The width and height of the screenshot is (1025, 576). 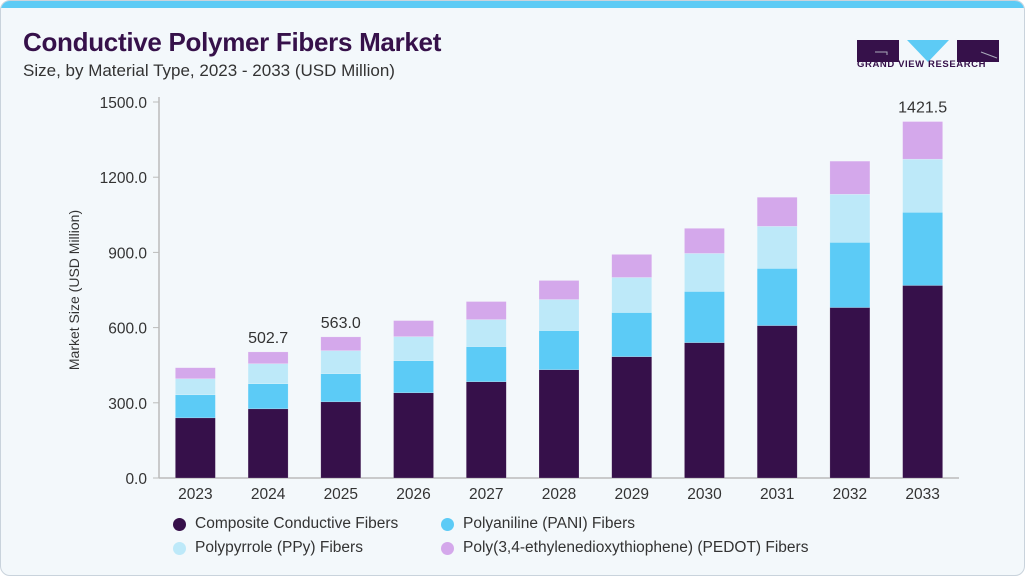 I want to click on legend-item: Polyaniline (PANI) Fibers, so click(x=538, y=524).